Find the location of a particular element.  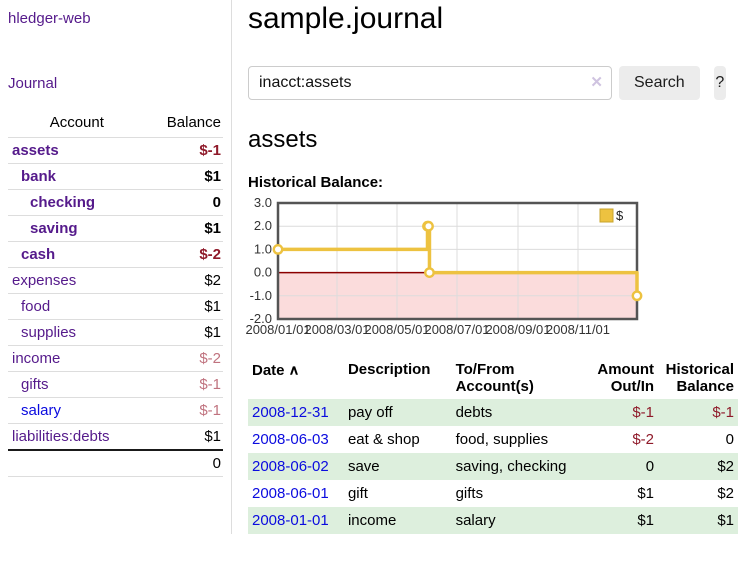

accounts-header-row: Account Balance is located at coordinates (115, 124).